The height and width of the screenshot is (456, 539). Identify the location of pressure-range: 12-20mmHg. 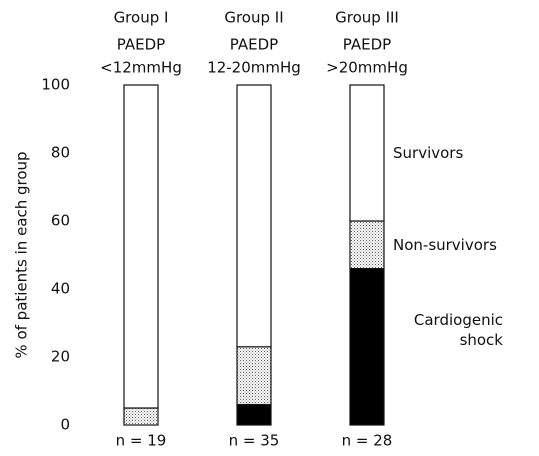
(254, 68).